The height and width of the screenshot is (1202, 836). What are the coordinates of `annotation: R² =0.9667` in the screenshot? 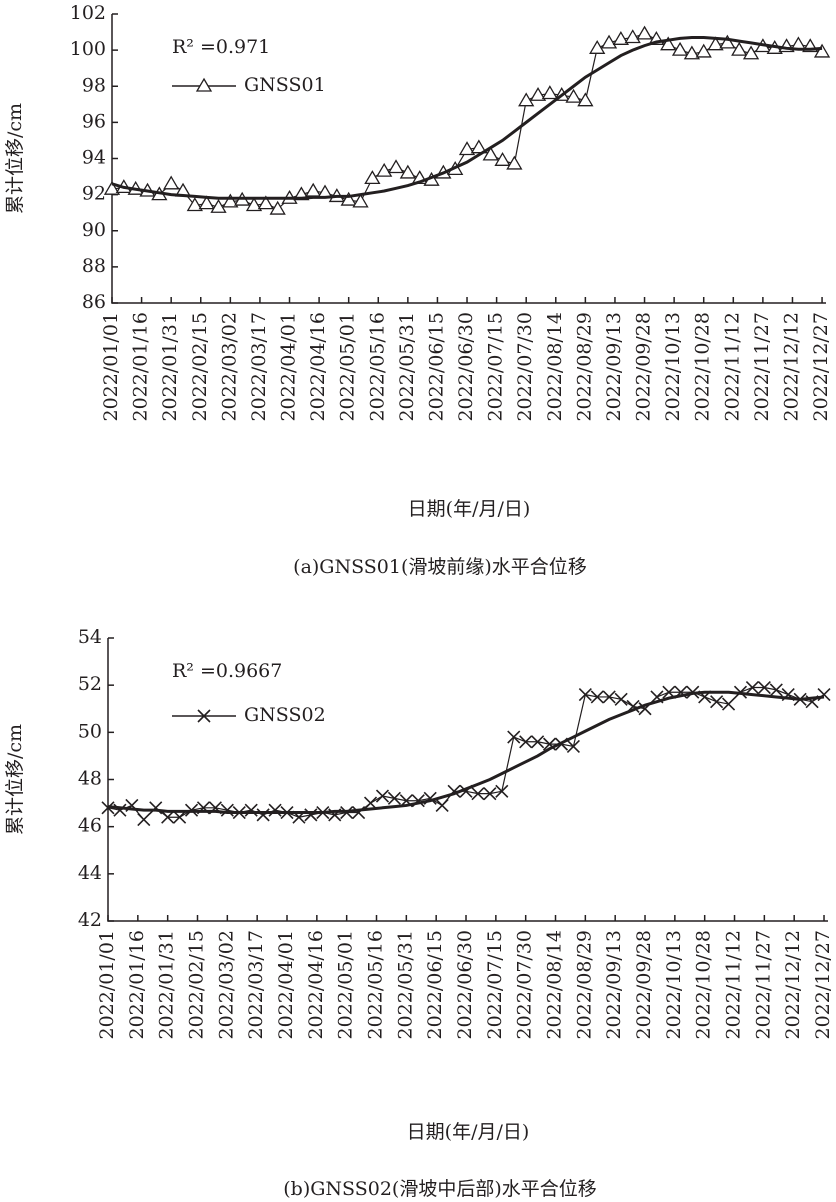 It's located at (227, 671).